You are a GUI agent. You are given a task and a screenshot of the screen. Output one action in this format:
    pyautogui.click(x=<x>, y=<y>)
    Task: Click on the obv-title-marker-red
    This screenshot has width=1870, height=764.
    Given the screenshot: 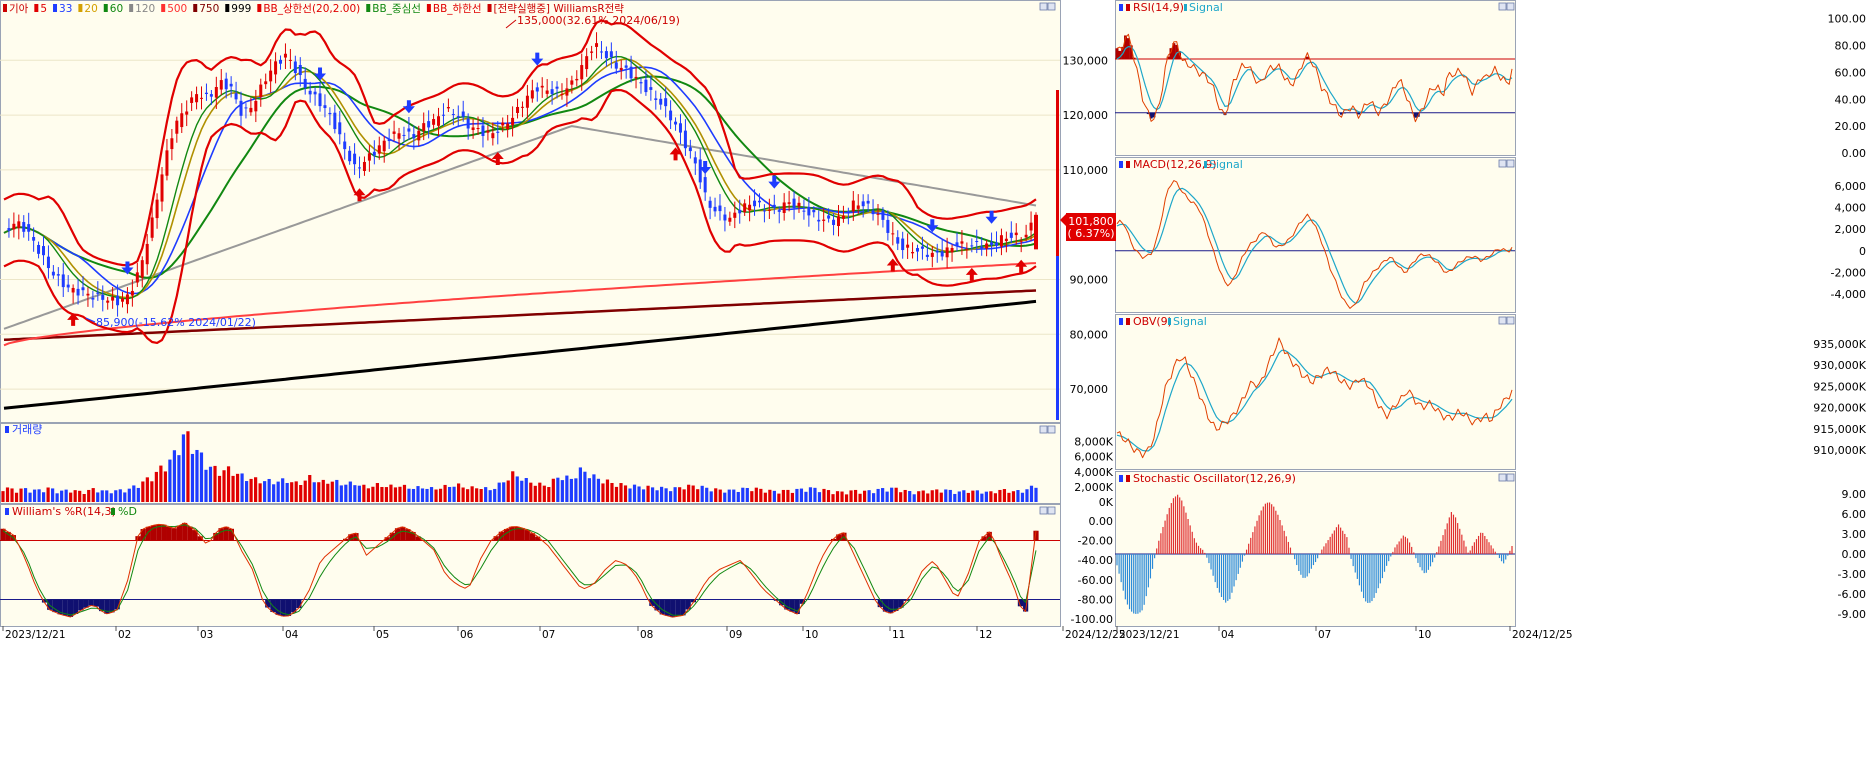 What is the action you would take?
    pyautogui.click(x=1128, y=321)
    